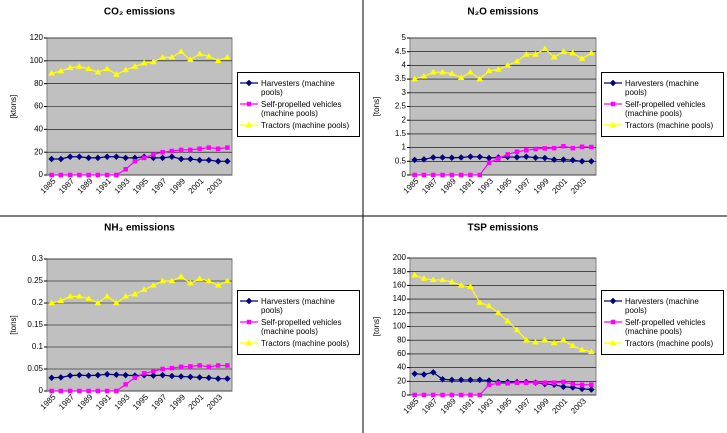  I want to click on y-tick-label: 5, so click(404, 37).